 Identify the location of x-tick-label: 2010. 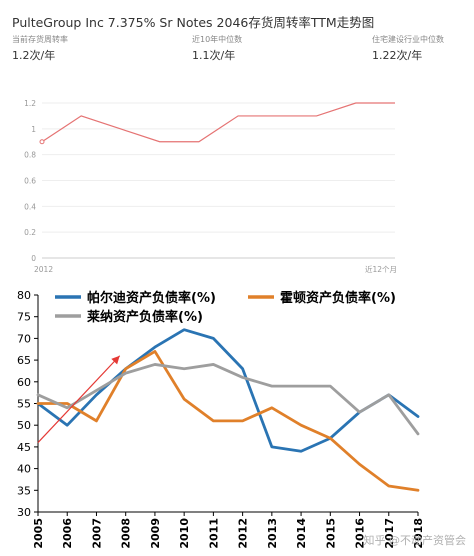
(184, 533).